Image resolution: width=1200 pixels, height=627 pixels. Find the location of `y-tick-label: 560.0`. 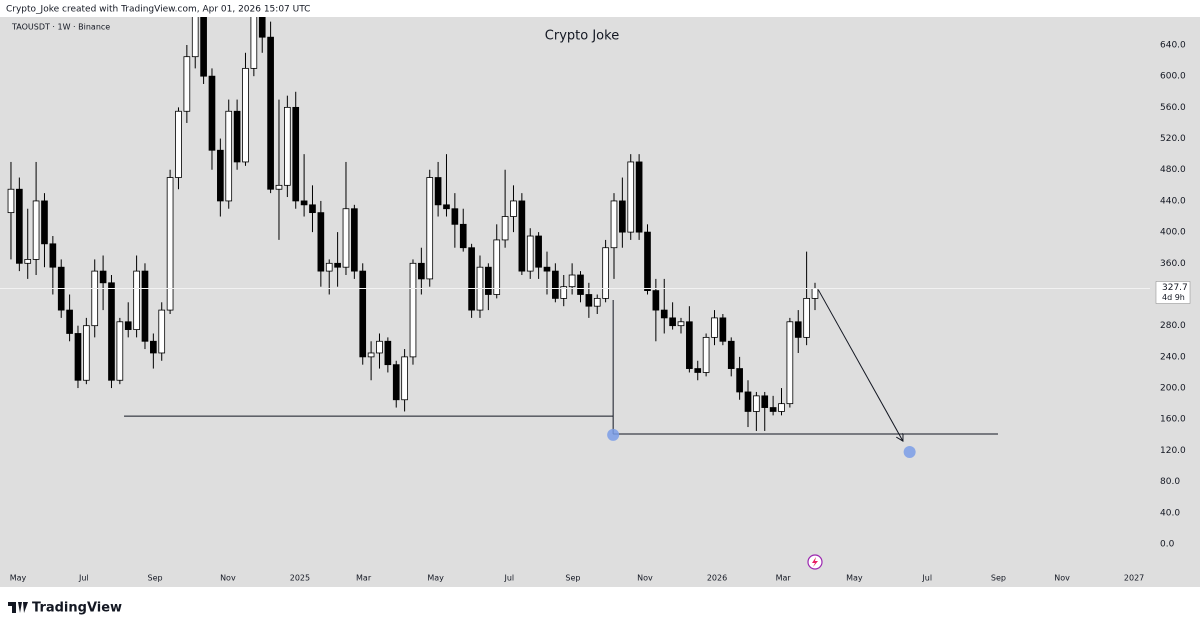

y-tick-label: 560.0 is located at coordinates (1173, 108).